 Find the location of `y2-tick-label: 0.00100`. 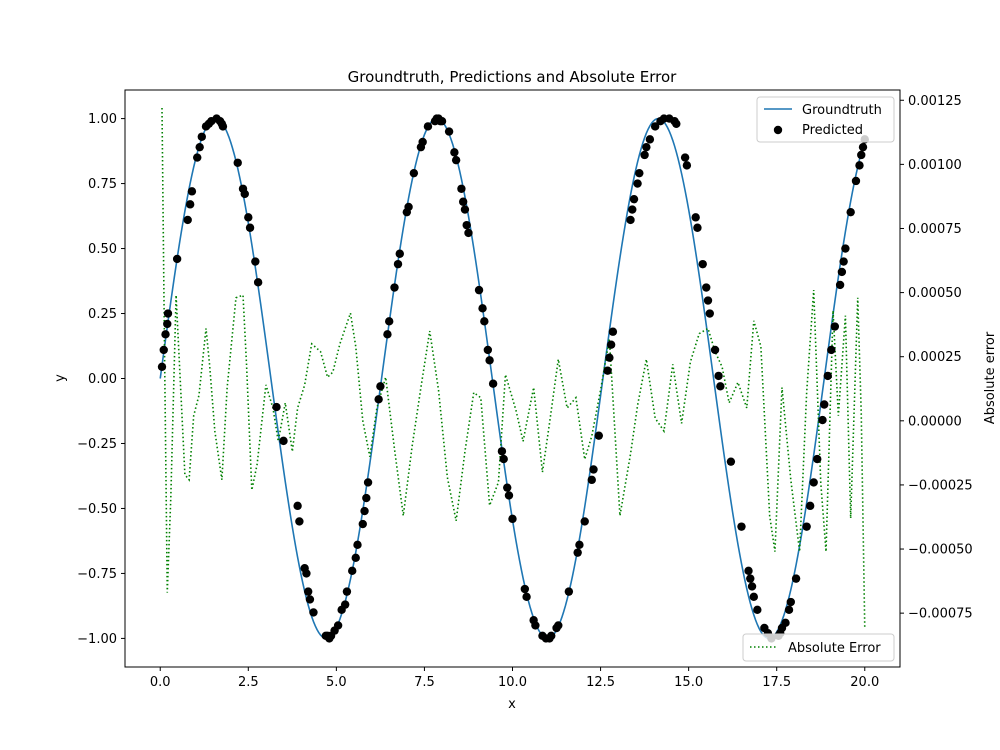

y2-tick-label: 0.00100 is located at coordinates (935, 165).